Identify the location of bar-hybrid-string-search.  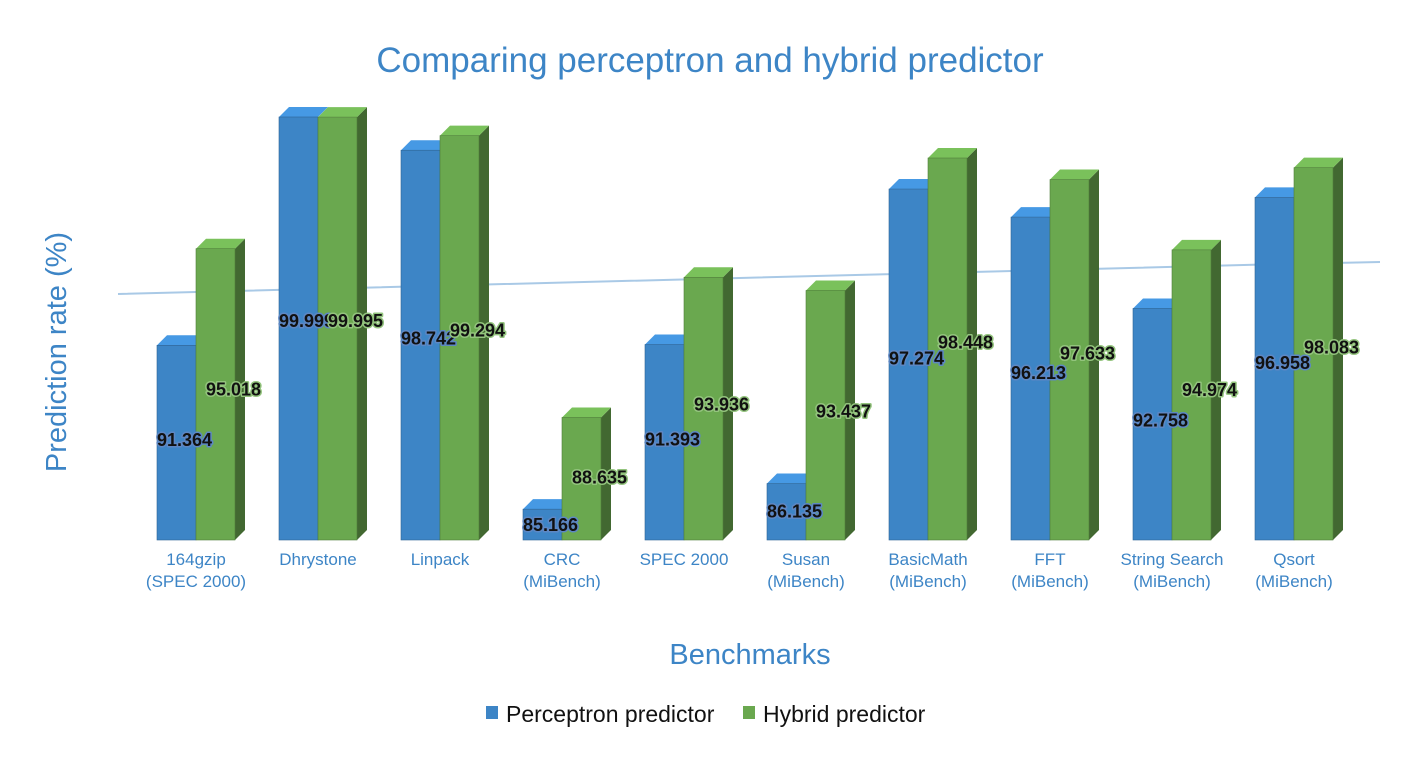
(1196, 390).